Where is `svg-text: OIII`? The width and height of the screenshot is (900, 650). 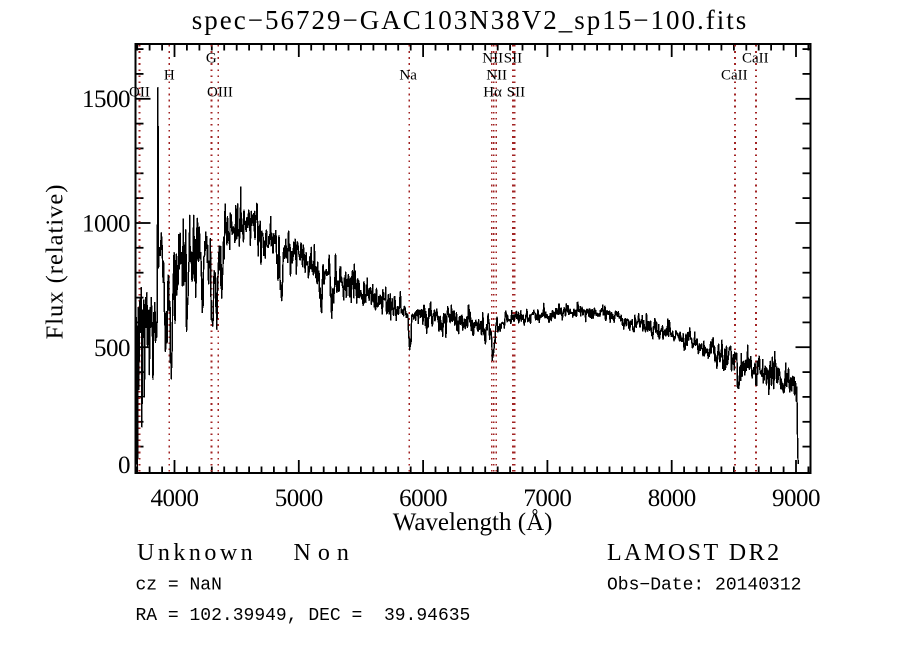 svg-text: OIII is located at coordinates (220, 93).